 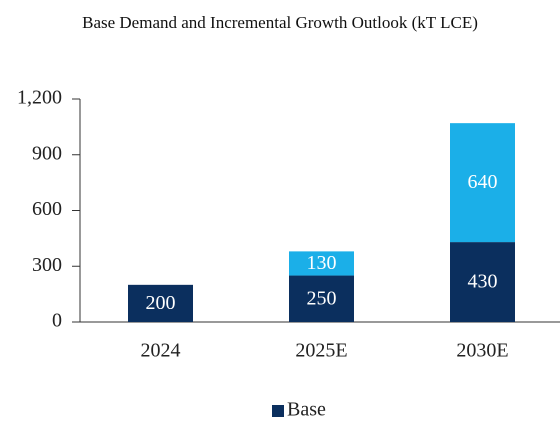 I want to click on x-tick-label: 2024, so click(x=161, y=351).